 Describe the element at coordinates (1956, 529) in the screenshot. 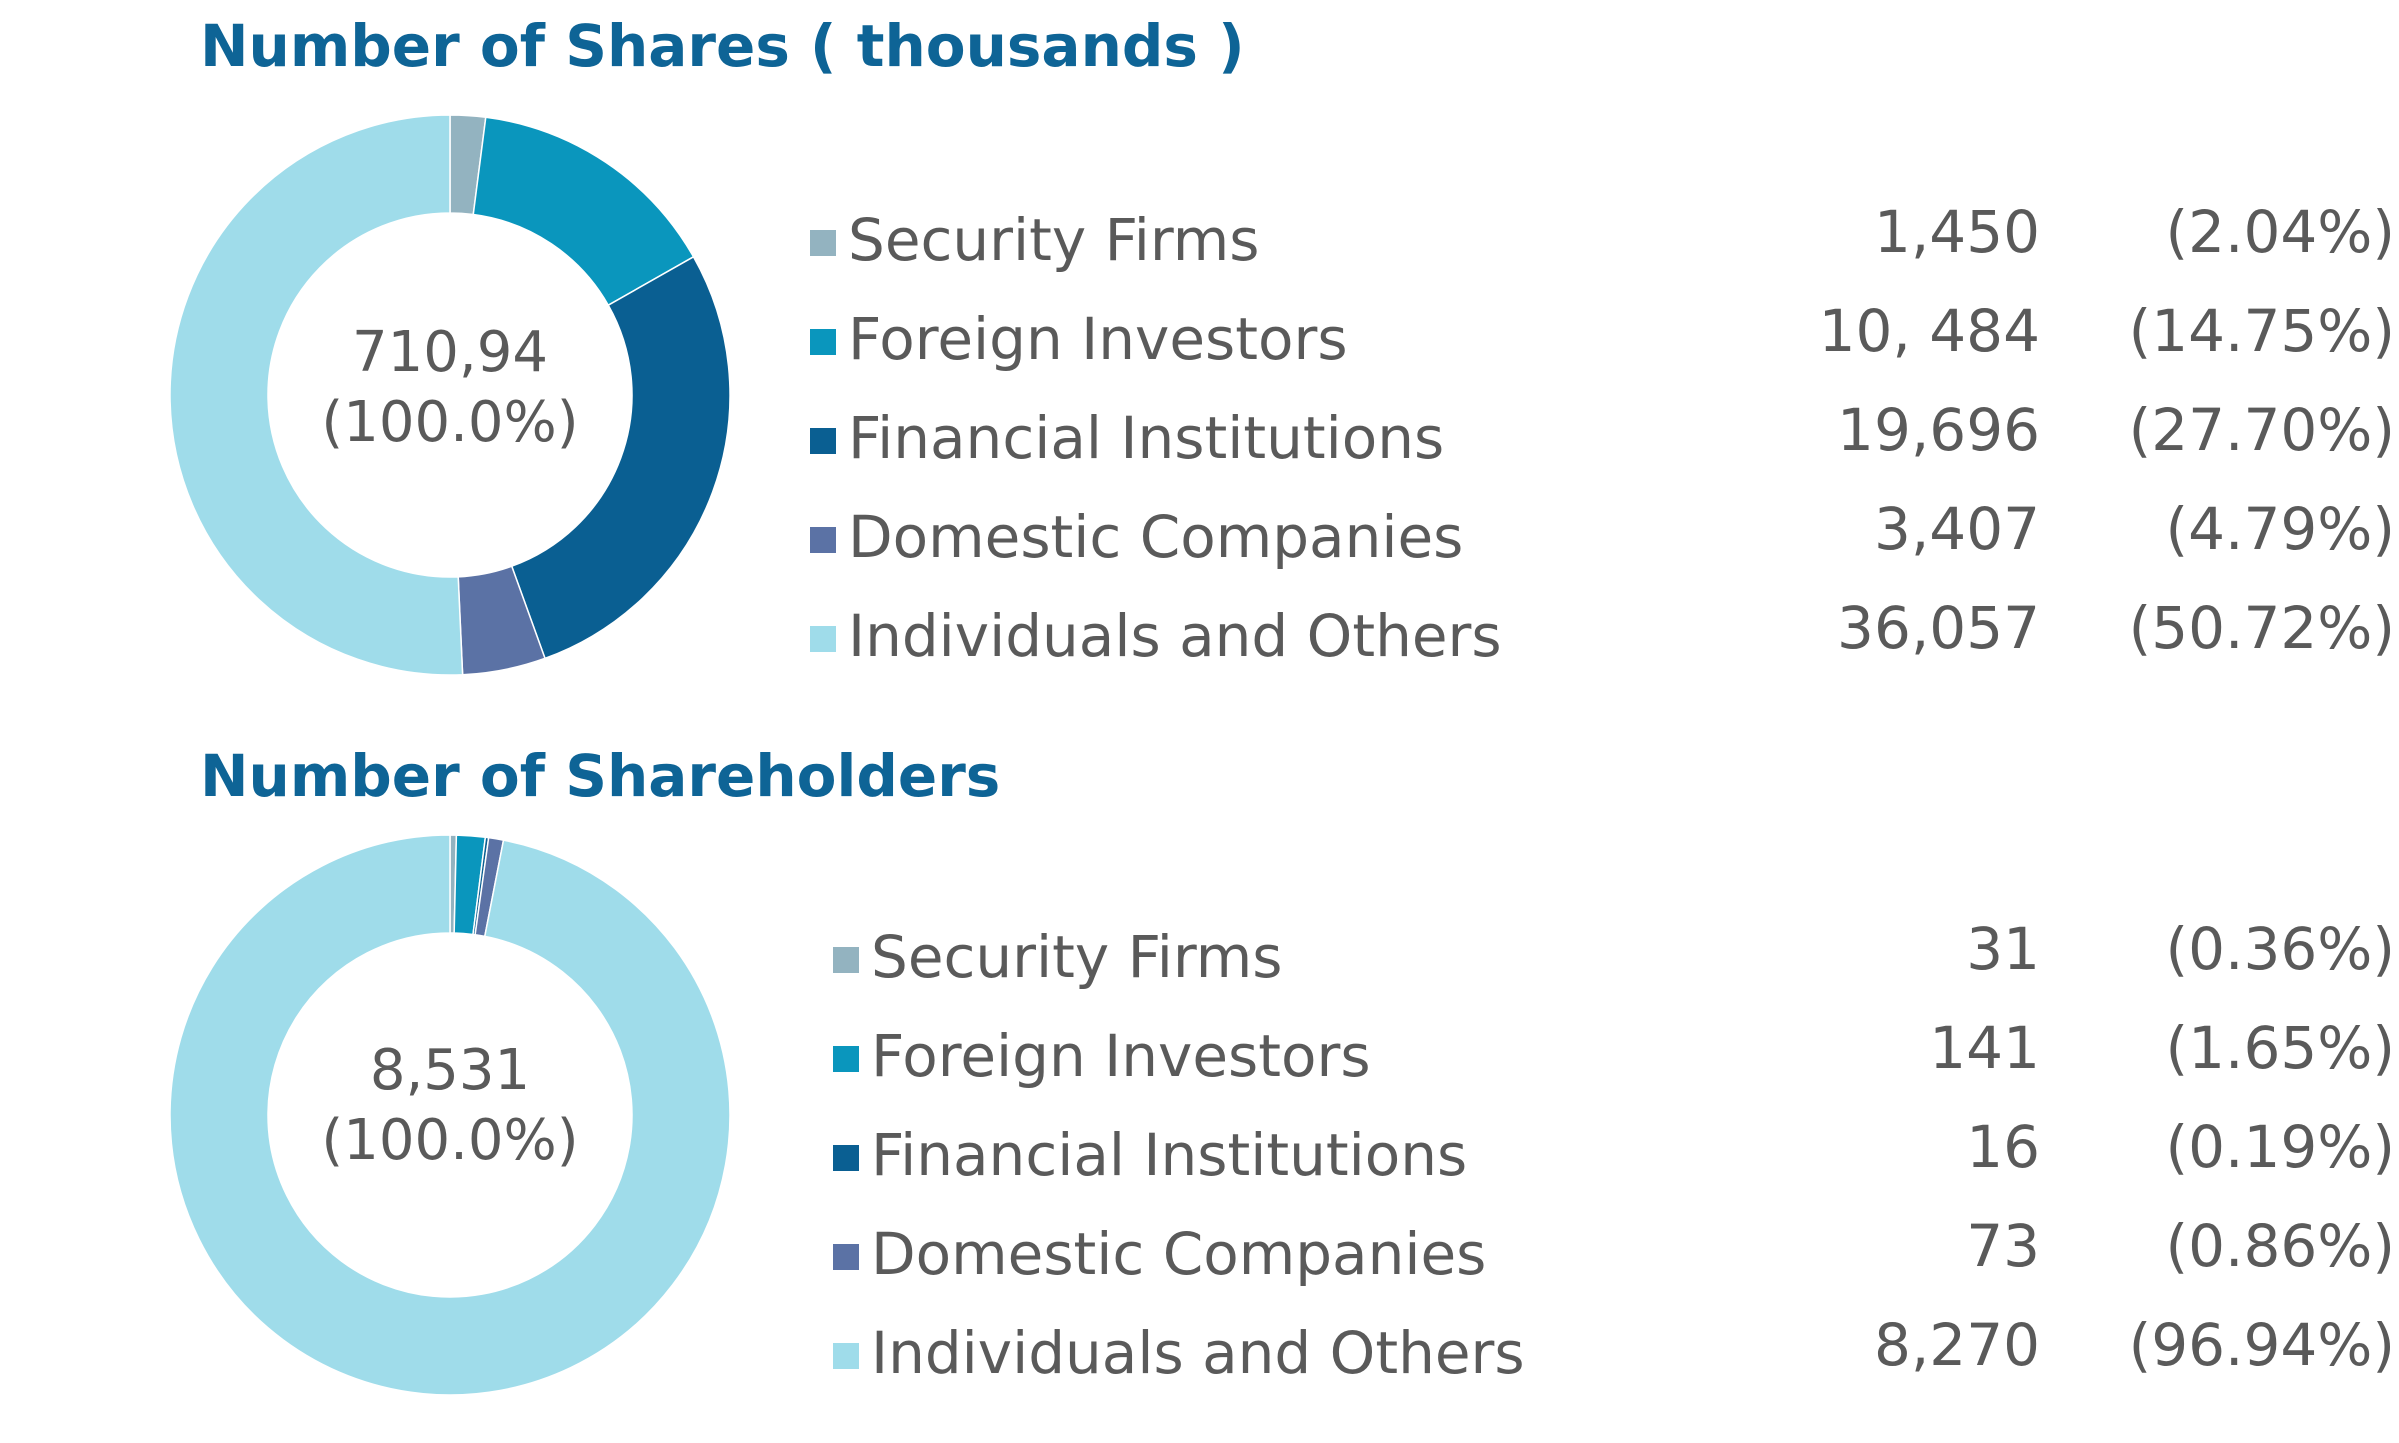

I see `shares-value-label: 3,407` at that location.